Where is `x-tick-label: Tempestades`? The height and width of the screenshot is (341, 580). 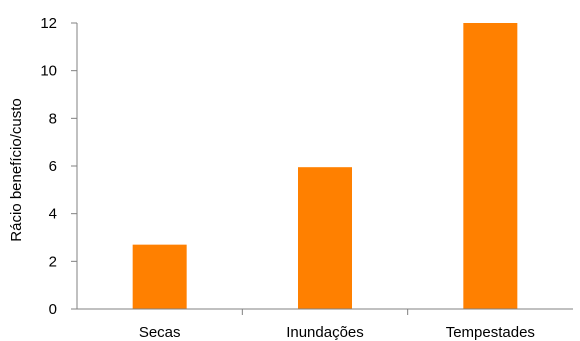
x-tick-label: Tempestades is located at coordinates (490, 332).